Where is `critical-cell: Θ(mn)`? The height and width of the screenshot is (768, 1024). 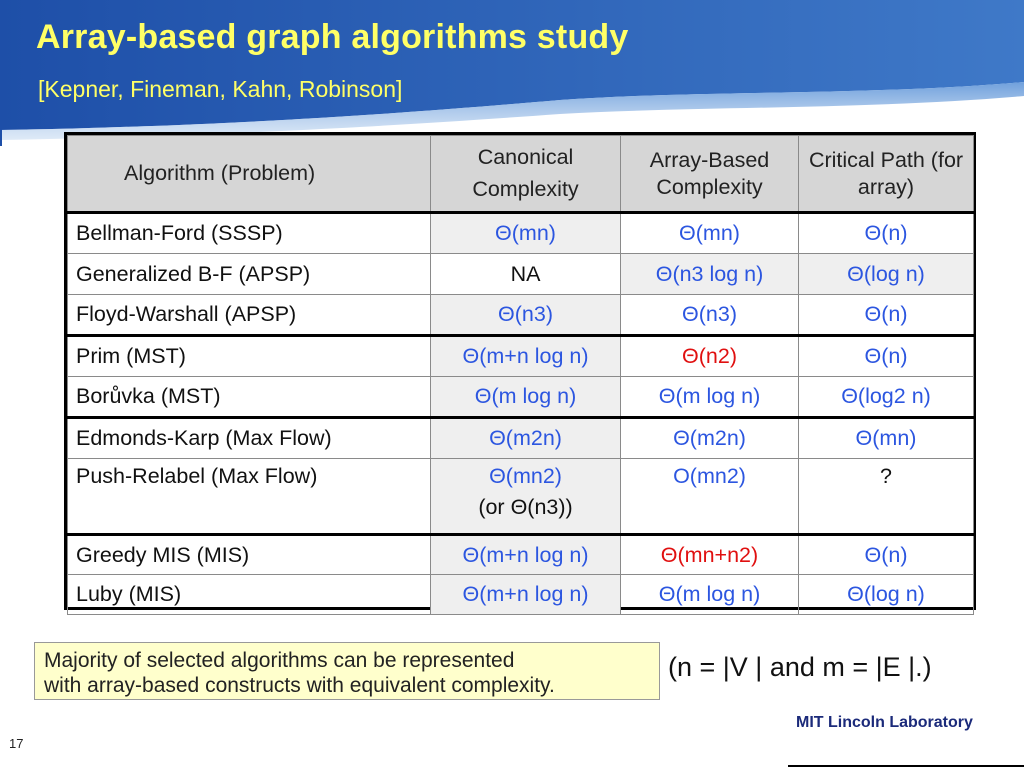
critical-cell: Θ(mn) is located at coordinates (886, 437).